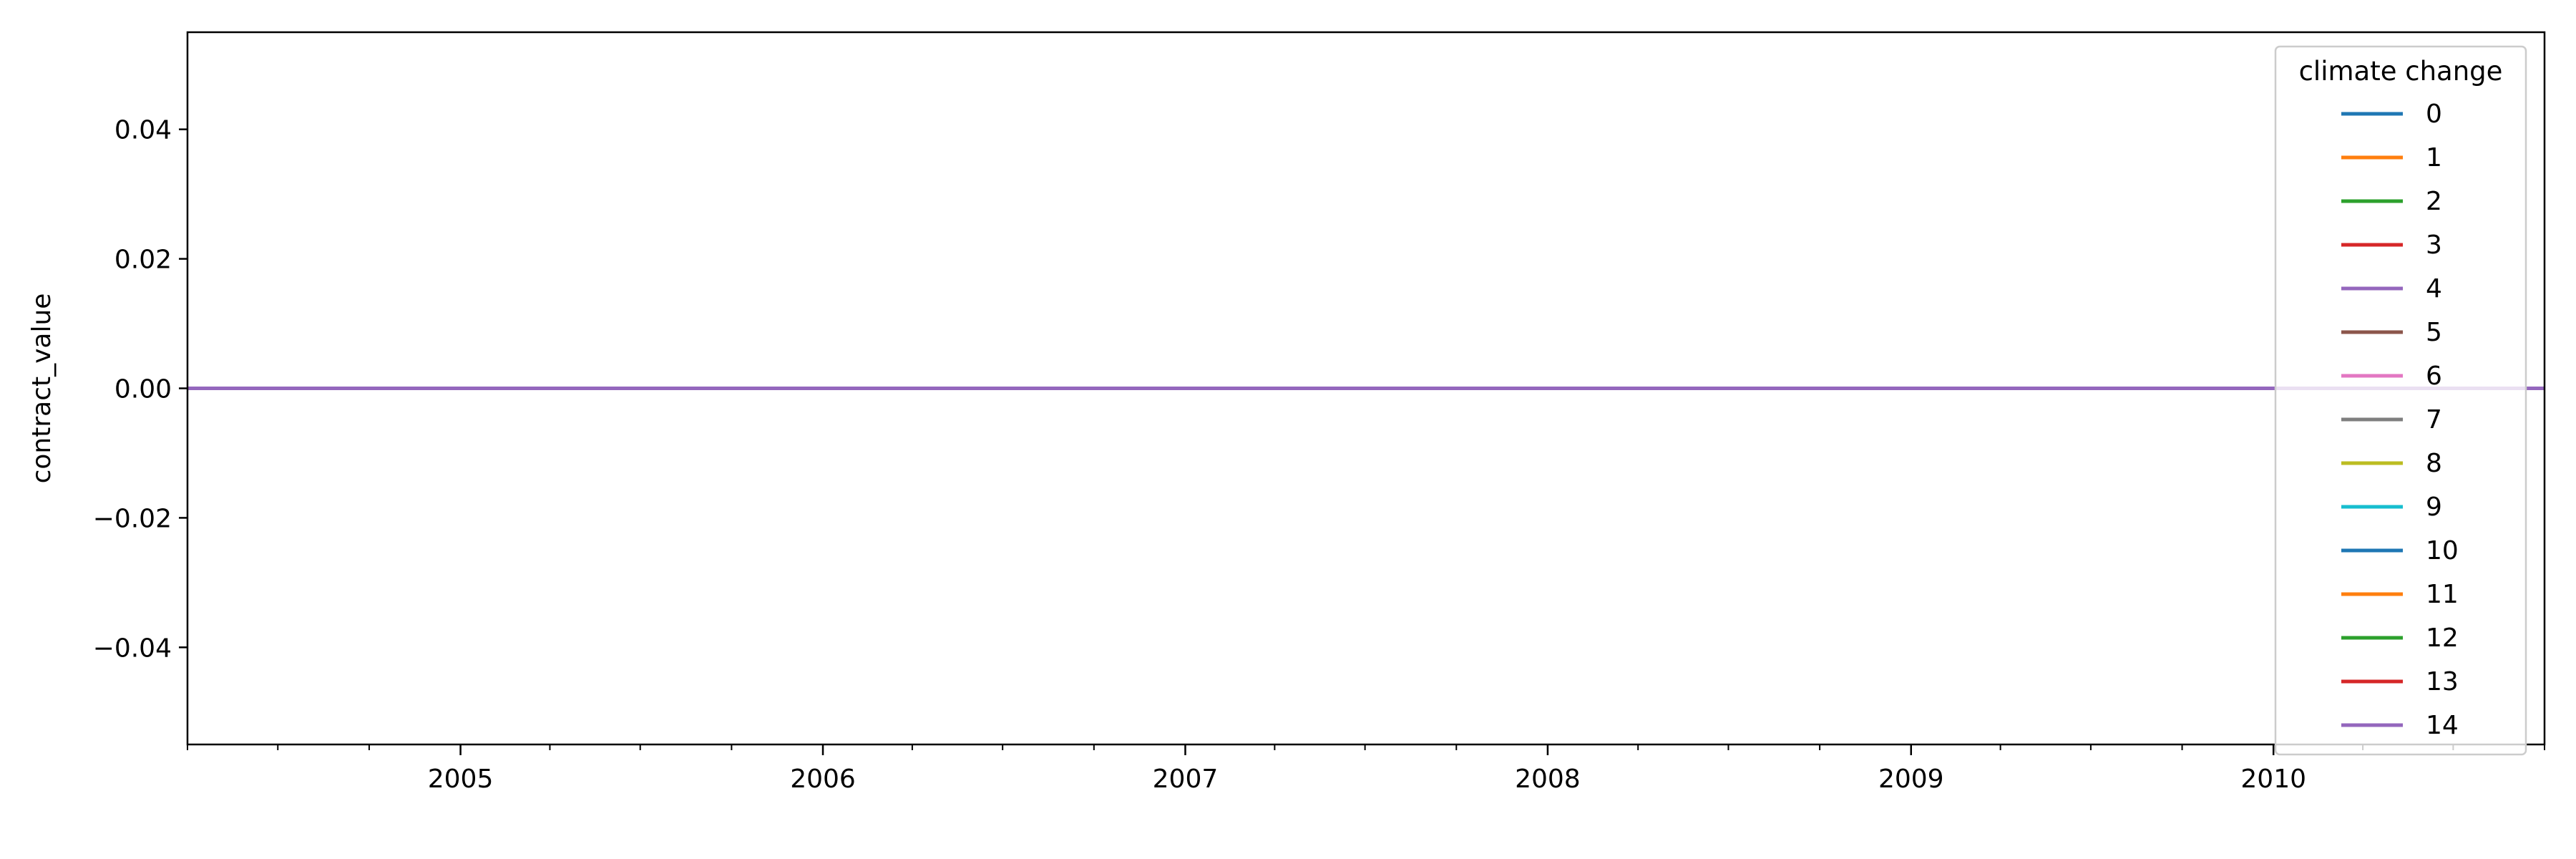 The width and height of the screenshot is (2576, 859). Describe the element at coordinates (2442, 551) in the screenshot. I see `legend-label-10: 10` at that location.